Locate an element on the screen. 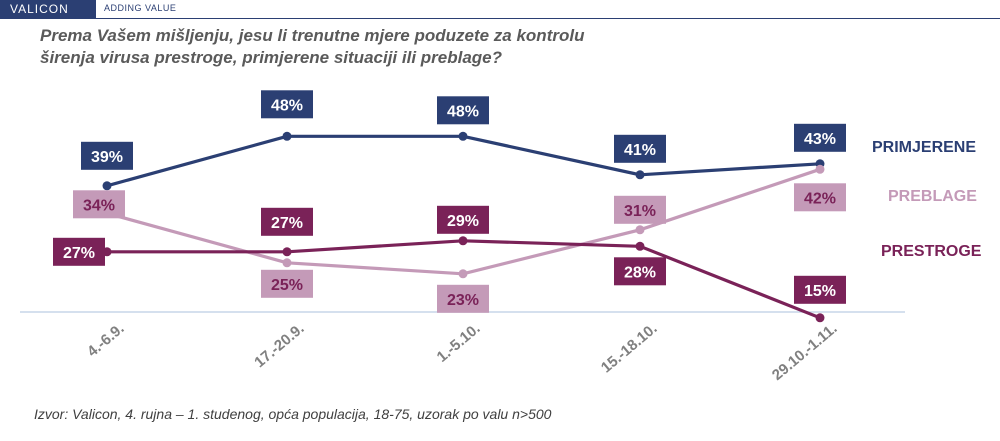  brand-tagline: ADDING VALUE is located at coordinates (140, 8).